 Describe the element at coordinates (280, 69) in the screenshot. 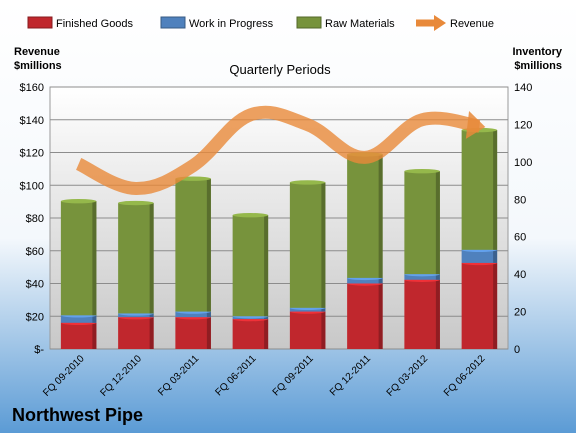

I see `chart-title: Quarterly Periods` at that location.